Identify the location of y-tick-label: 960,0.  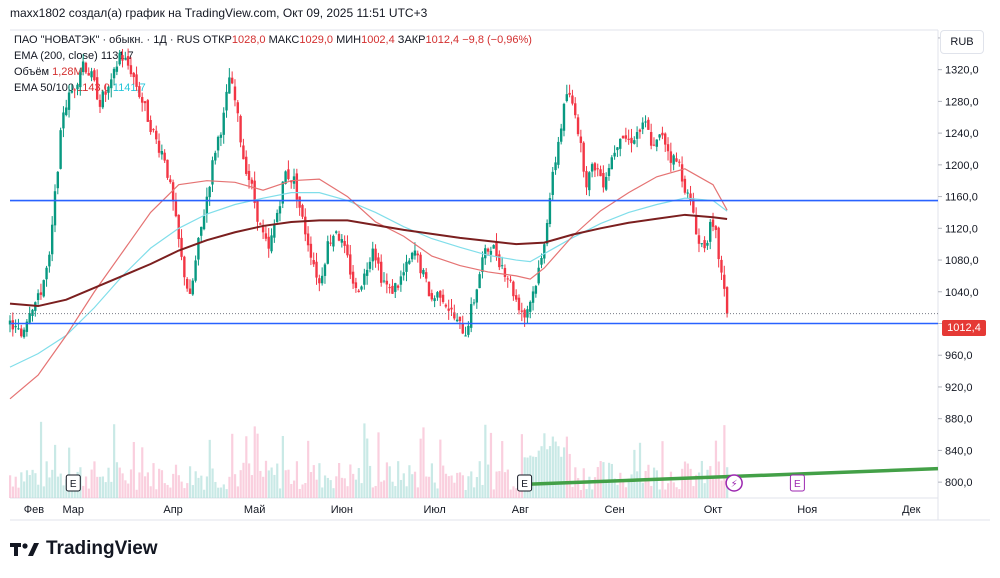
(959, 356).